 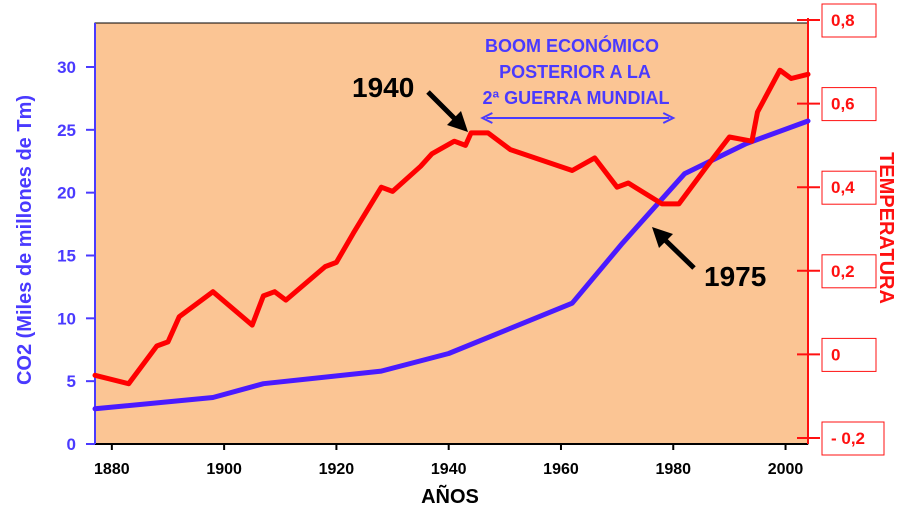 I want to click on right-tick-label: 0,6, so click(x=843, y=104).